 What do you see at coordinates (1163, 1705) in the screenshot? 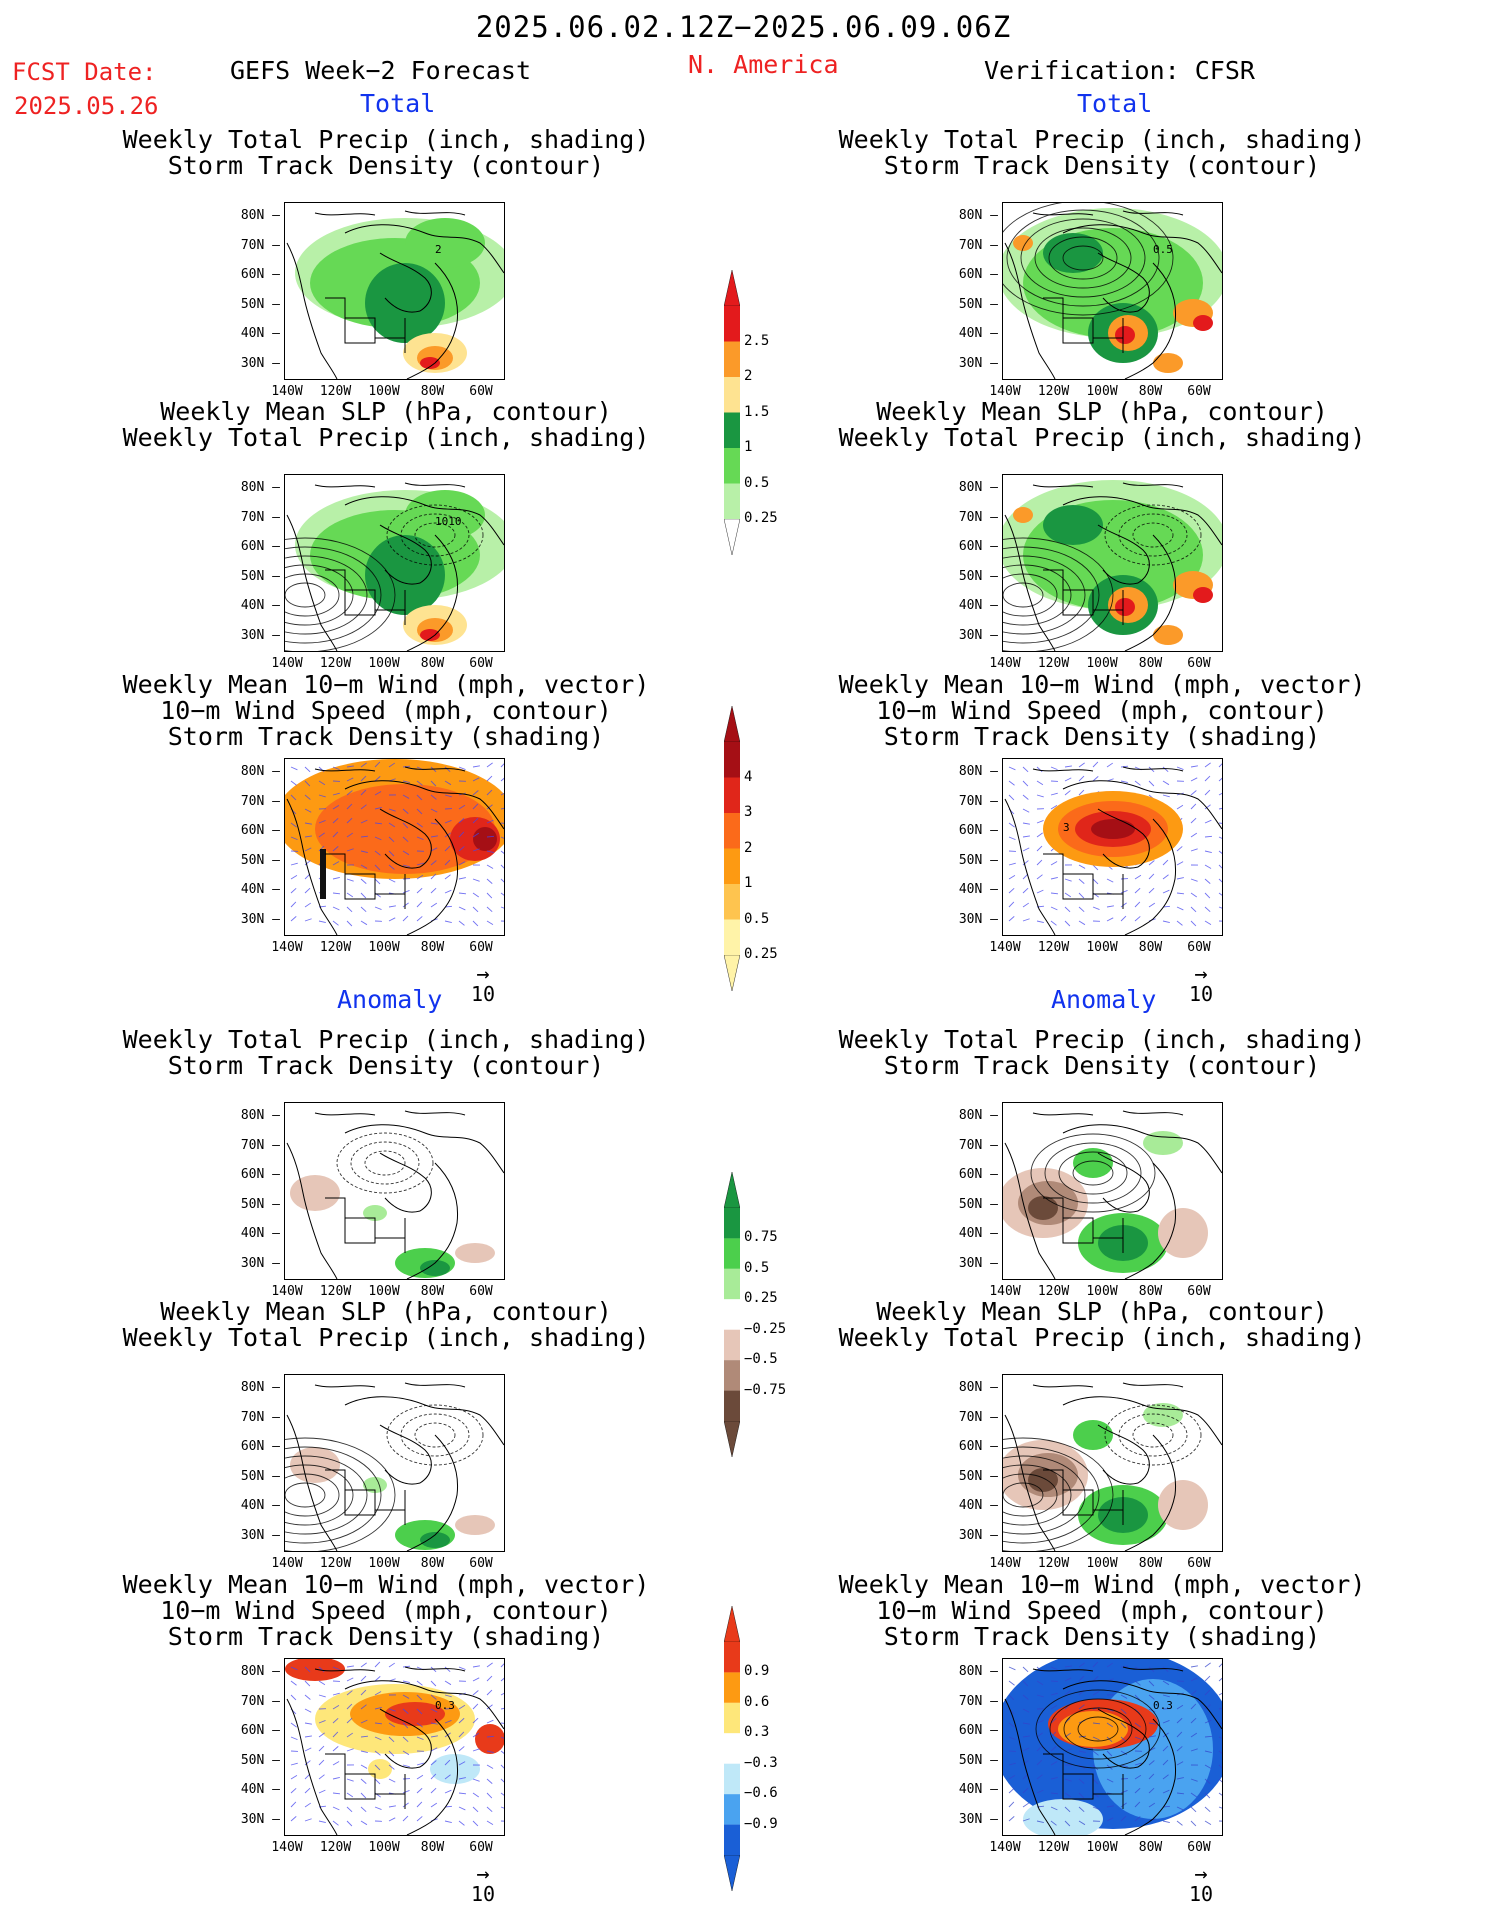
I see `contour-label: 0.3` at bounding box center [1163, 1705].